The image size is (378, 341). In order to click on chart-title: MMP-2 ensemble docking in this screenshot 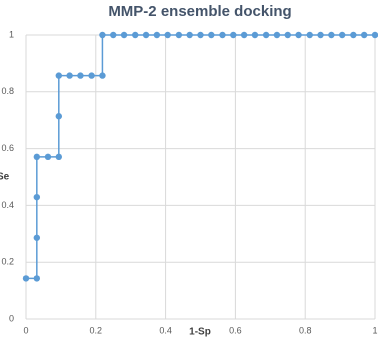, I will do `click(199, 11)`.